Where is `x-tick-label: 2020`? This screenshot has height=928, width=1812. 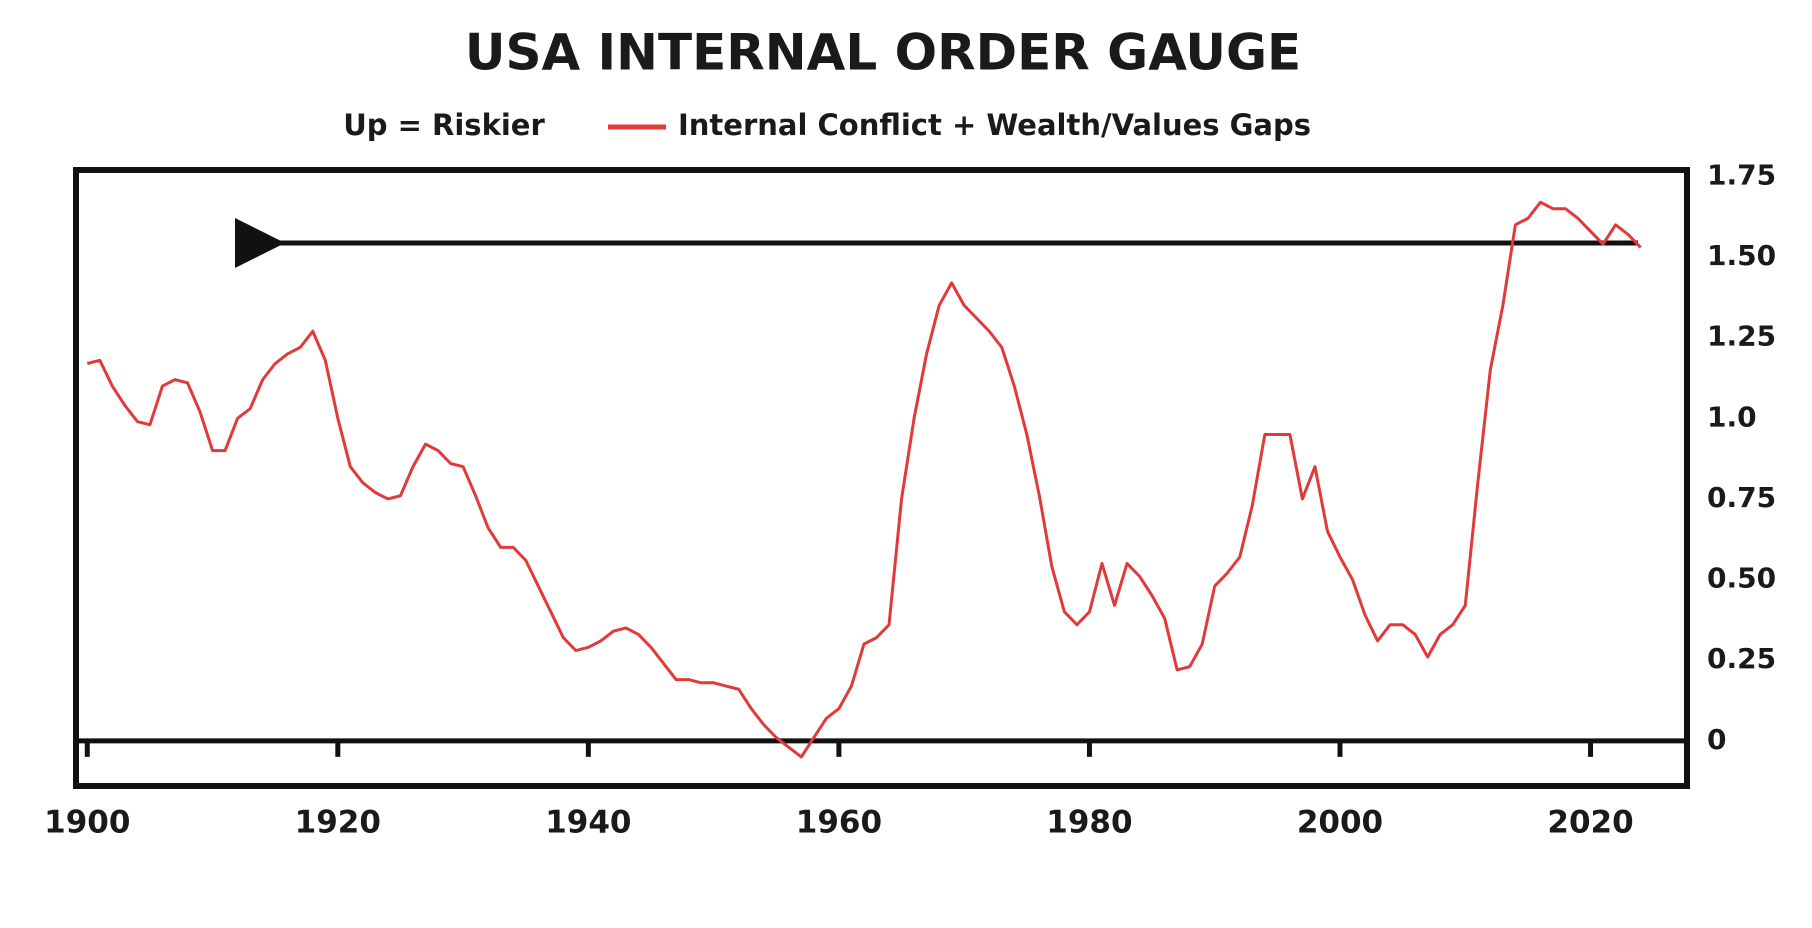
x-tick-label: 2020 is located at coordinates (1590, 823).